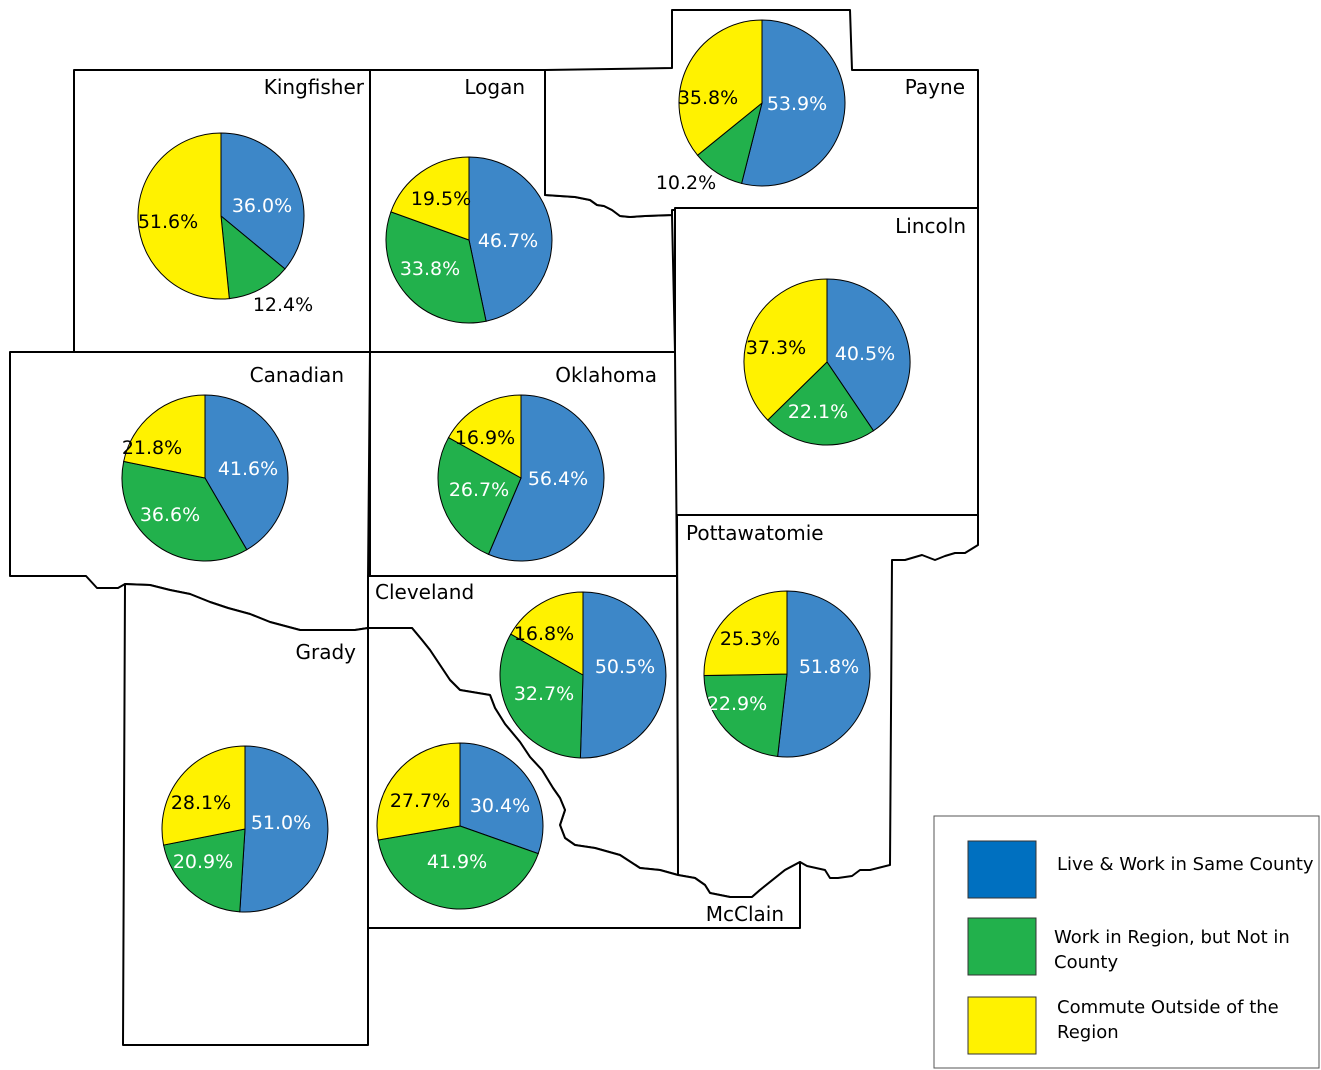  I want to click on slice-live-work-same-county-oklahoma, so click(546, 478).